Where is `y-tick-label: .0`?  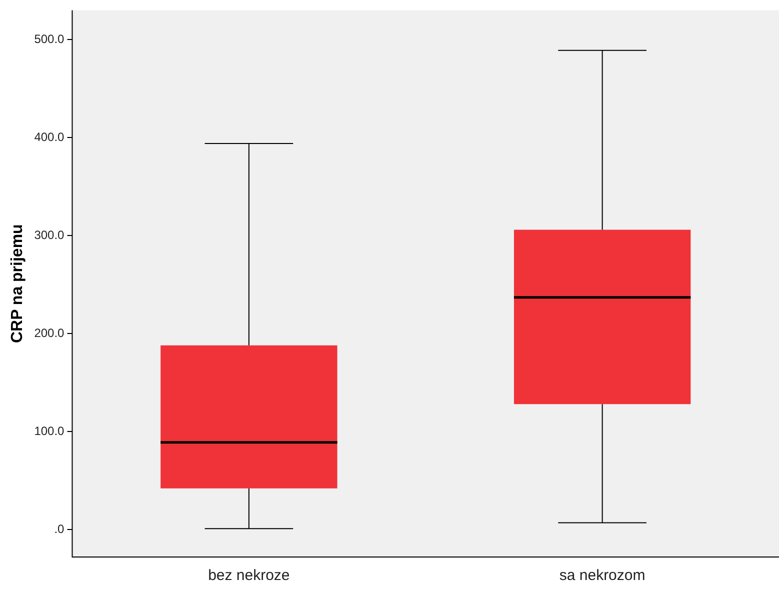 y-tick-label: .0 is located at coordinates (59, 529).